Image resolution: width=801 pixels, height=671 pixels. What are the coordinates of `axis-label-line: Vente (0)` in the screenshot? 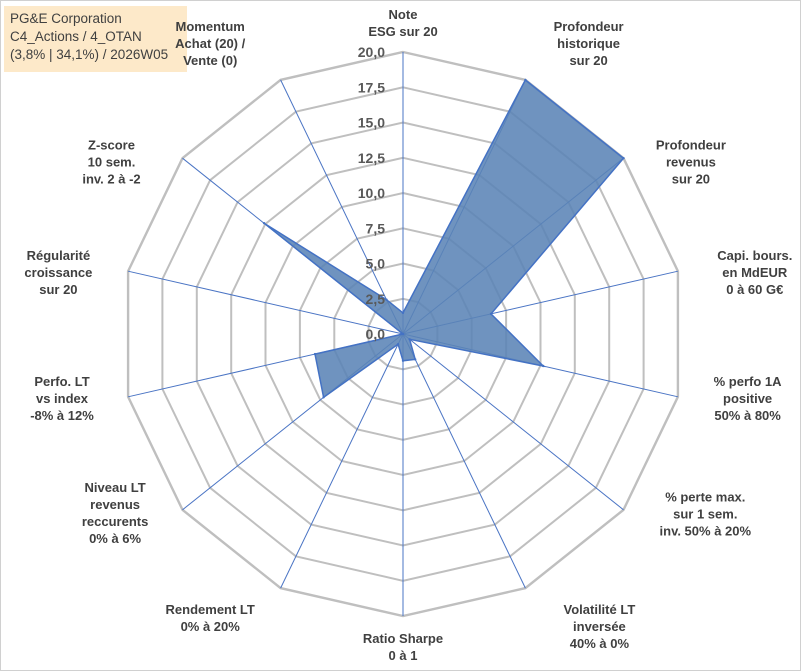 It's located at (210, 60).